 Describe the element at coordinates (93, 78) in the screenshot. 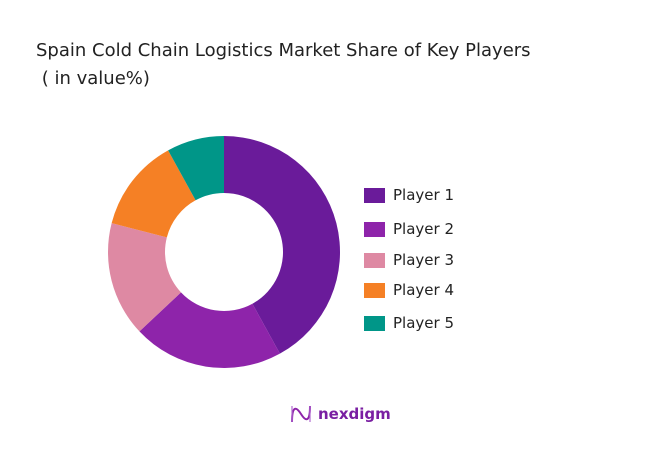

I see `chart-subtitle: ( in value%)` at that location.